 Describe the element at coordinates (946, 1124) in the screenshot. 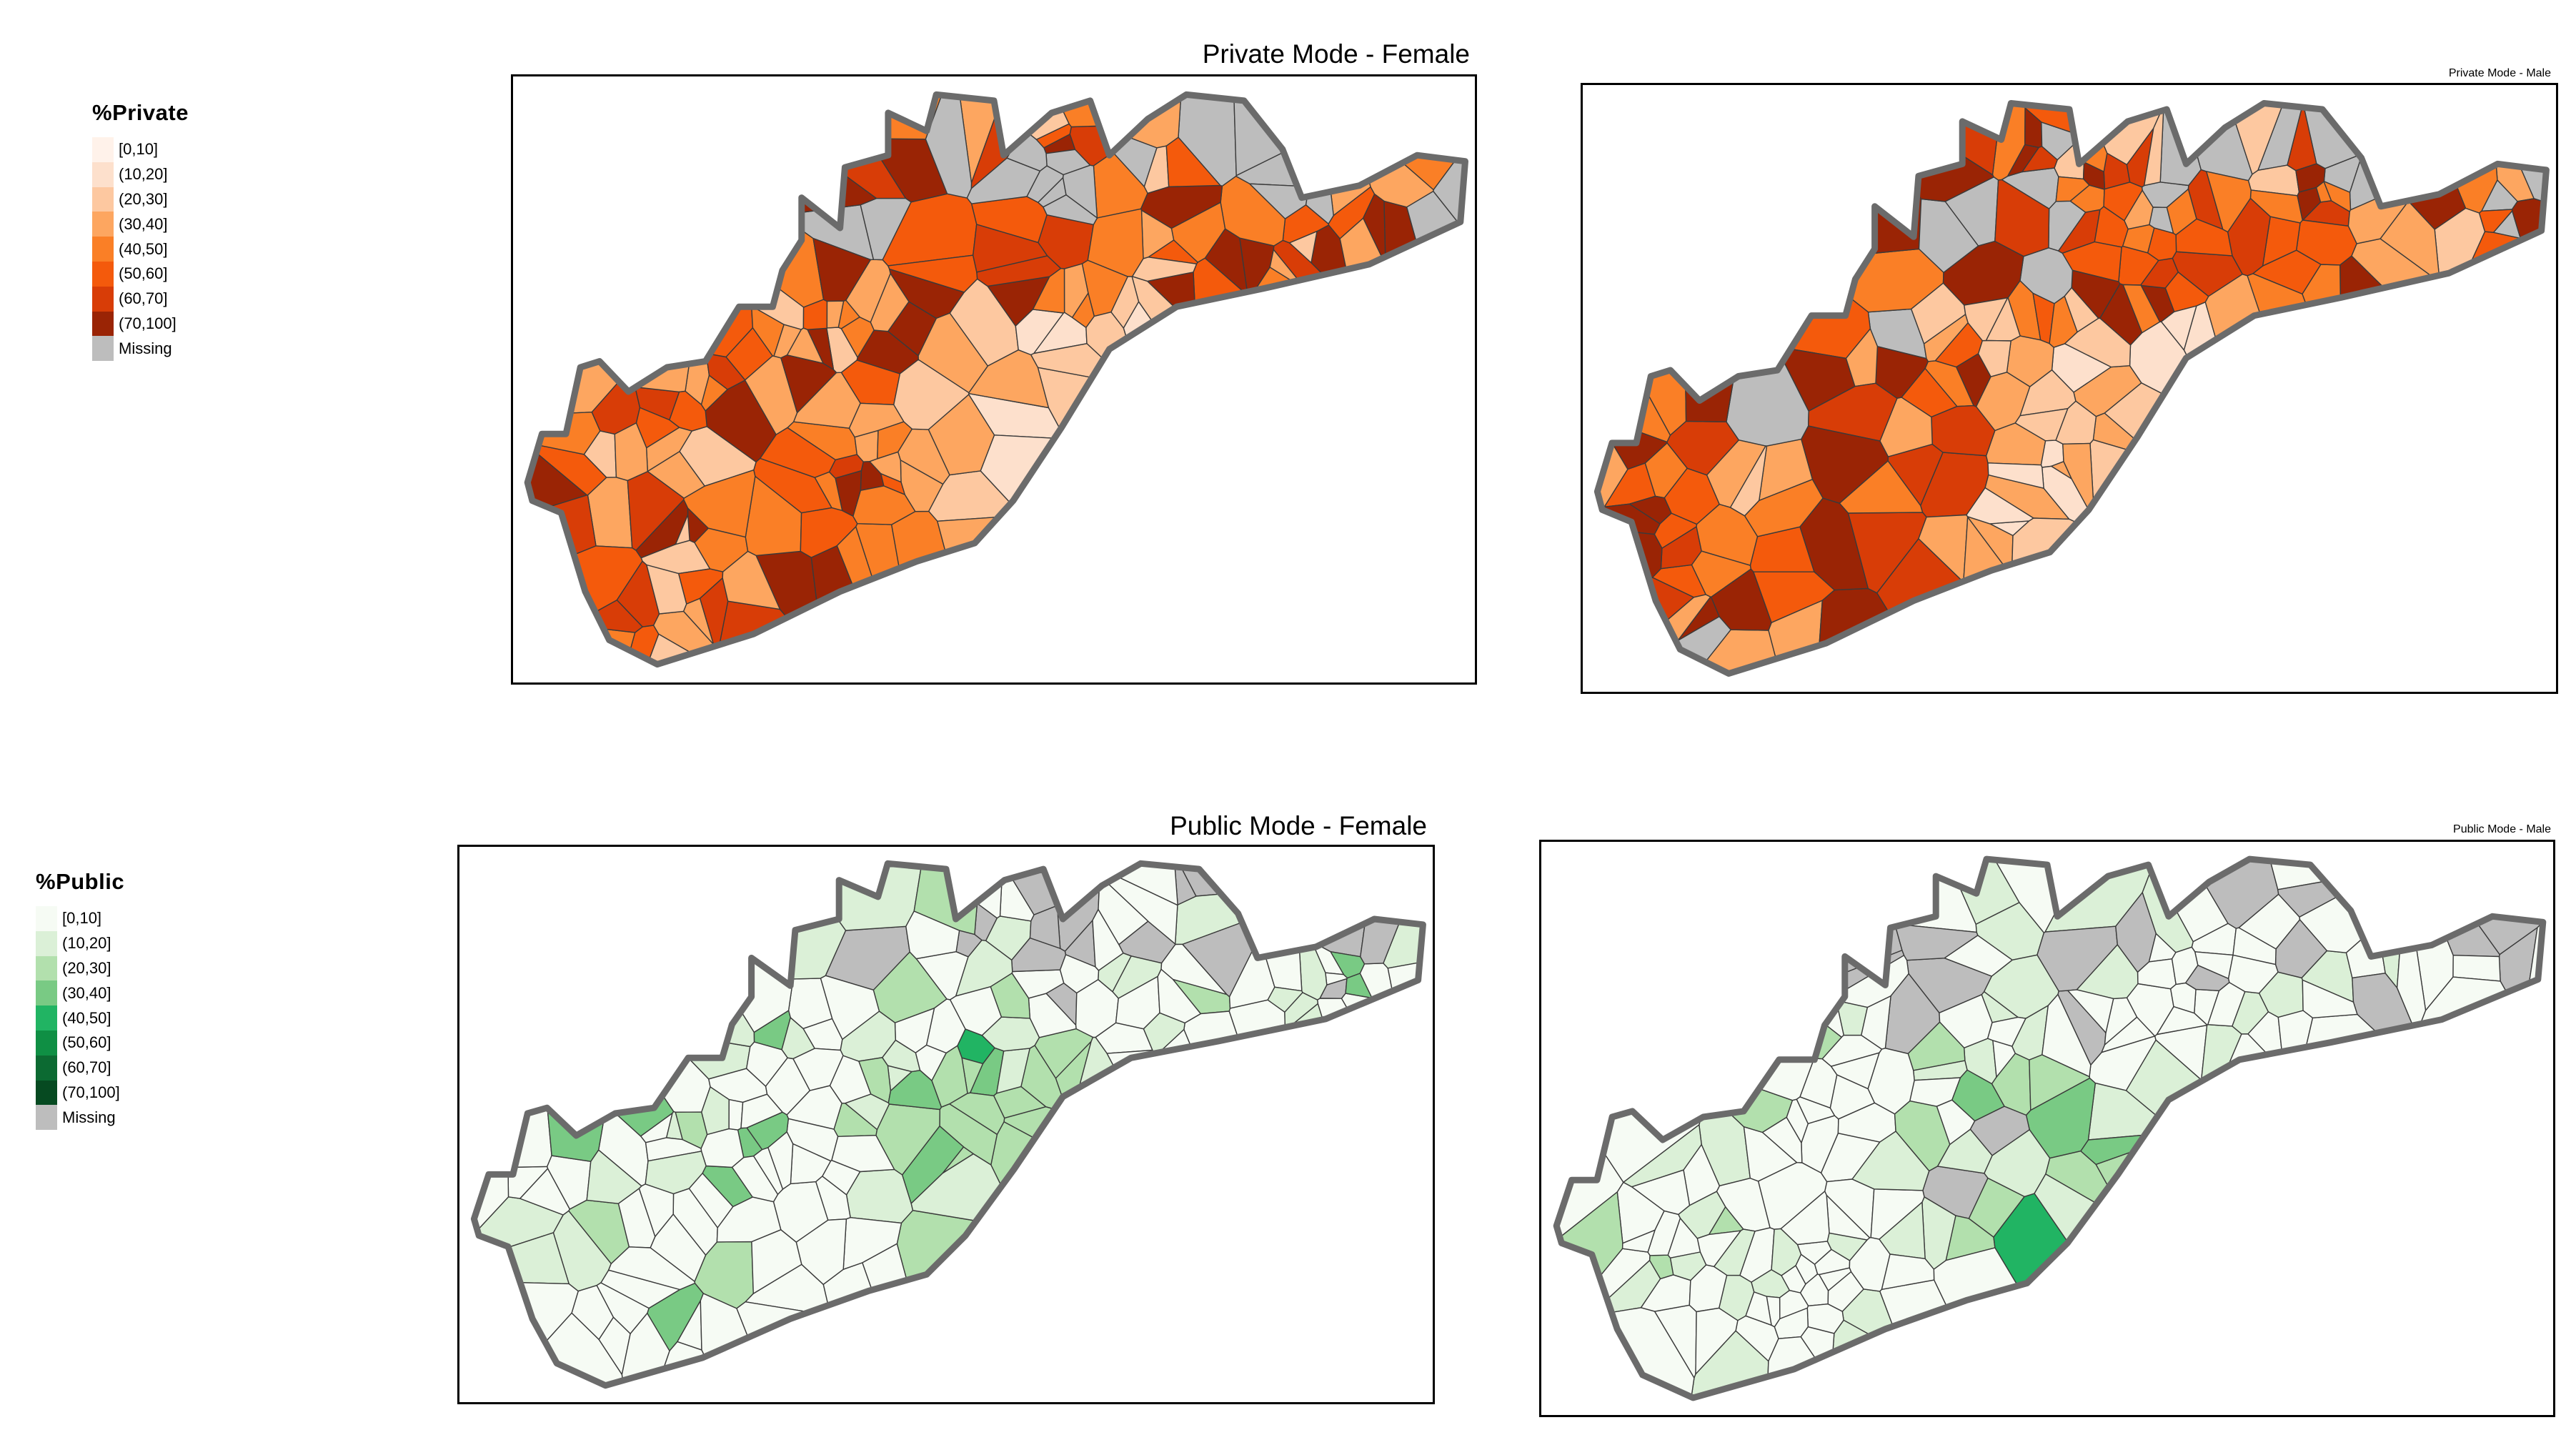

I see `map-panel-public-female` at that location.